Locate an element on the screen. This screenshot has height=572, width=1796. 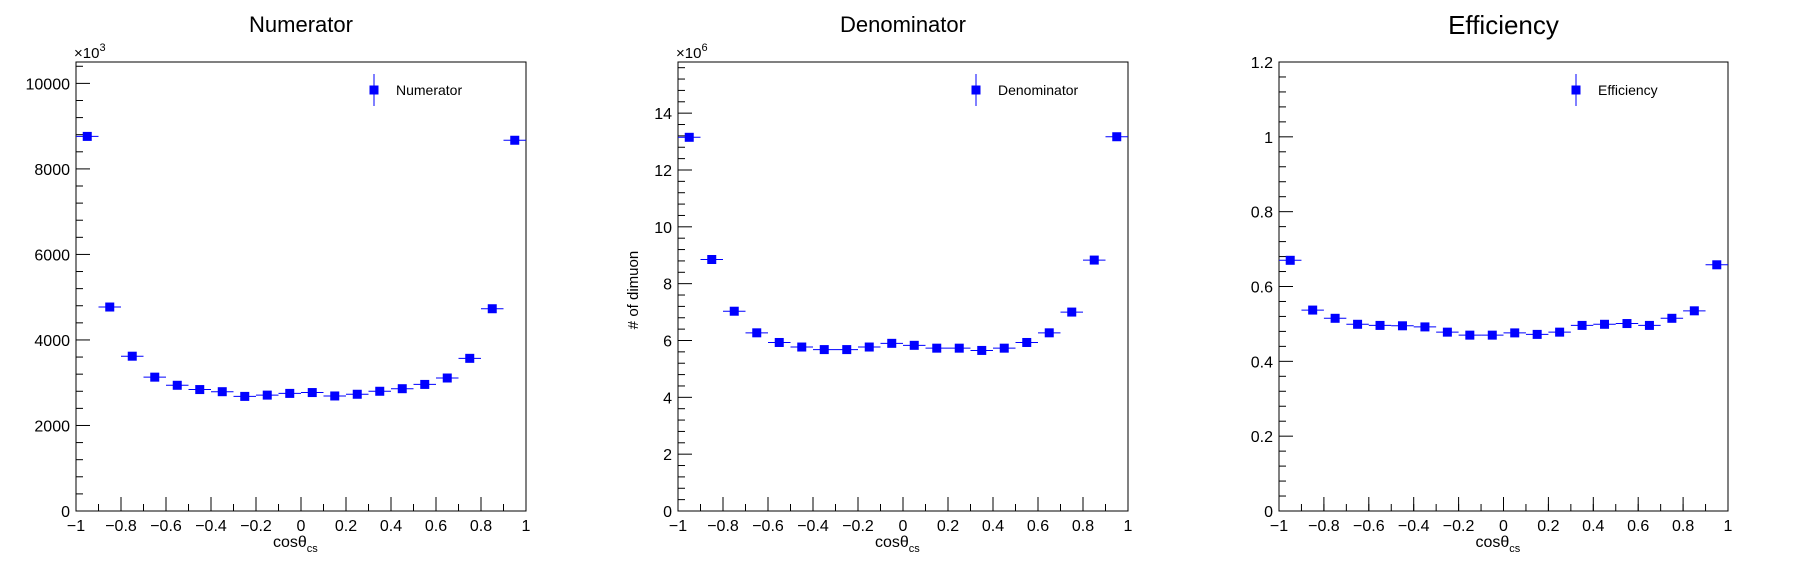
efficiency-x-axis-label: cosθcs is located at coordinates (1498, 544).